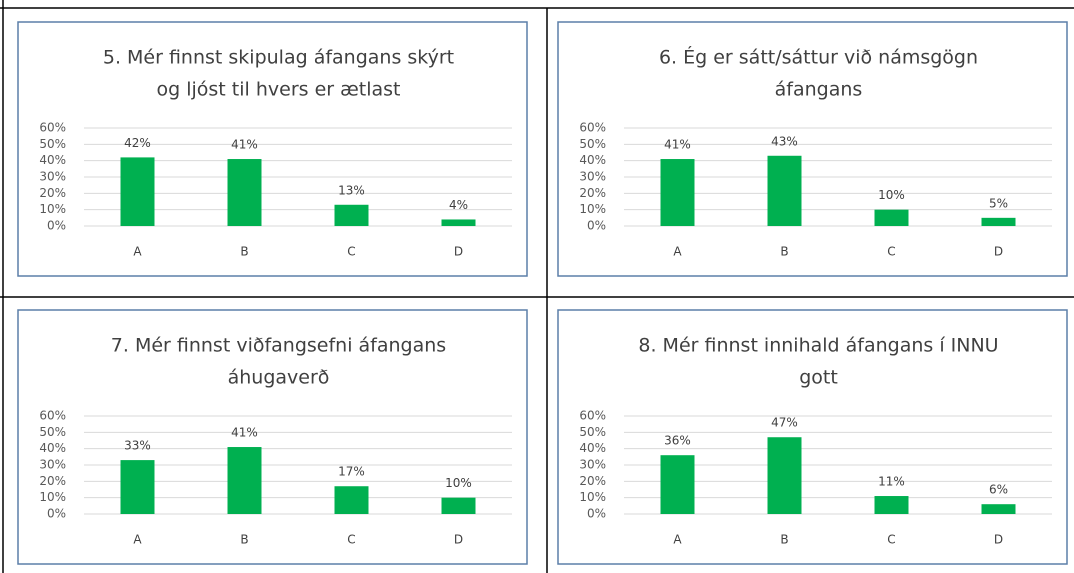 This screenshot has height=573, width=1074. Describe the element at coordinates (279, 90) in the screenshot. I see `chart-title: og ljóst til hvers er ætlast` at that location.